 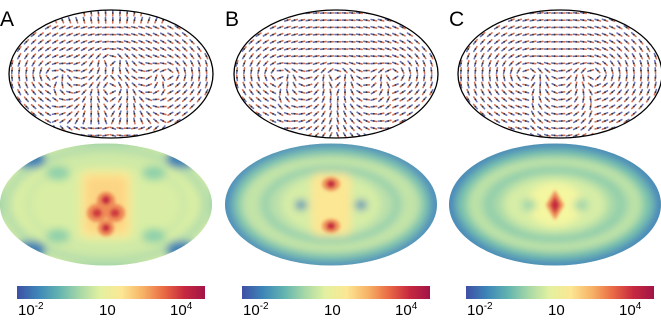 What do you see at coordinates (480, 310) in the screenshot?
I see `colorbar-tick-min: 10-2` at bounding box center [480, 310].